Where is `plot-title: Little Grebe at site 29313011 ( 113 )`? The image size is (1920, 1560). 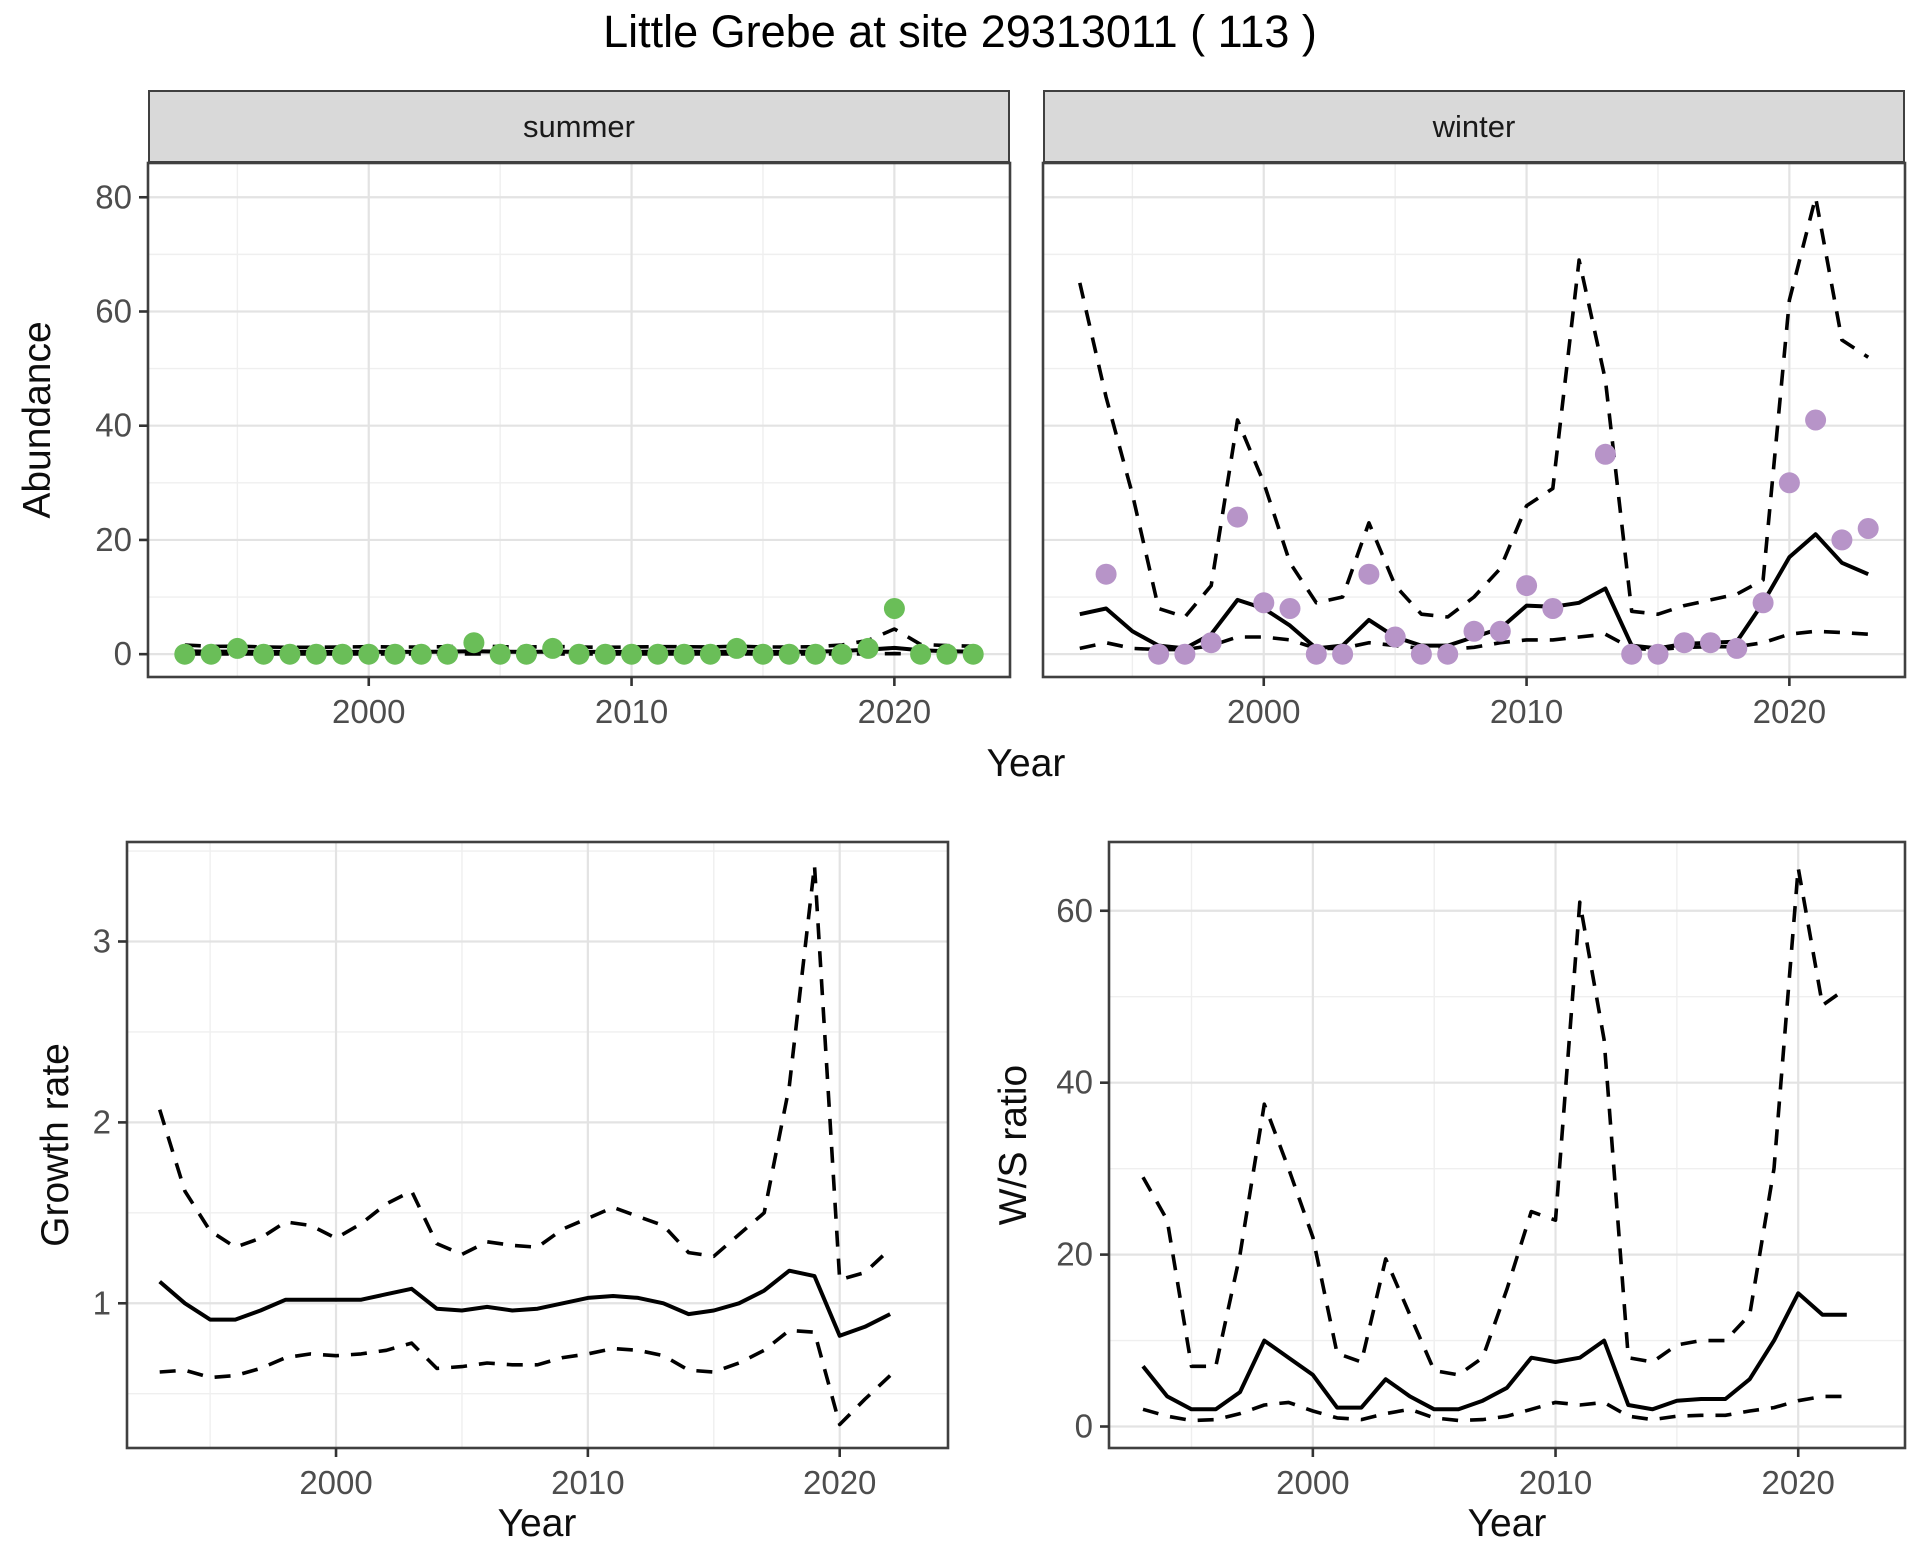
plot-title: Little Grebe at site 29313011 ( 113 ) is located at coordinates (960, 31).